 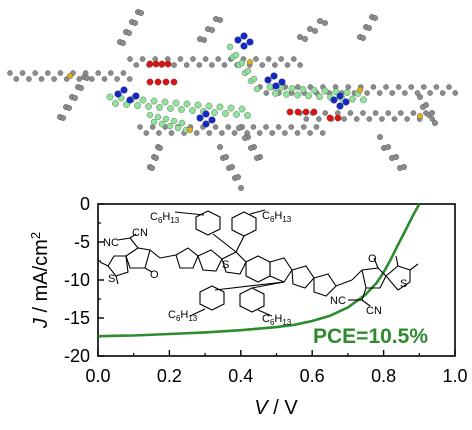 I want to click on x-tick-label: 0.4, so click(x=240, y=376).